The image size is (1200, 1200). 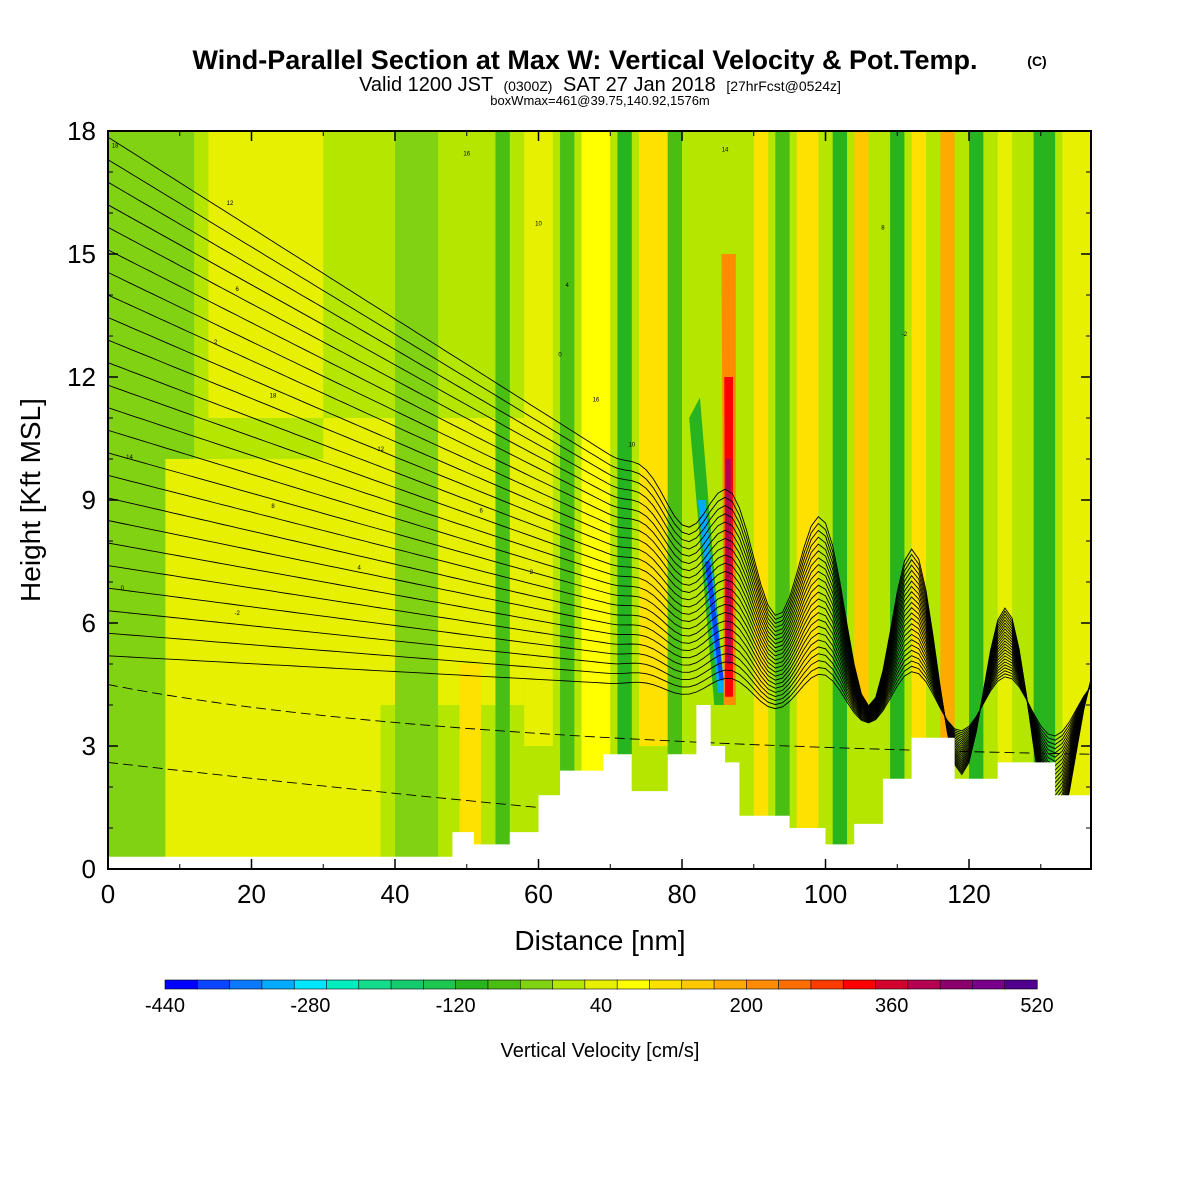 I want to click on contour-label: 16, so click(x=596, y=401).